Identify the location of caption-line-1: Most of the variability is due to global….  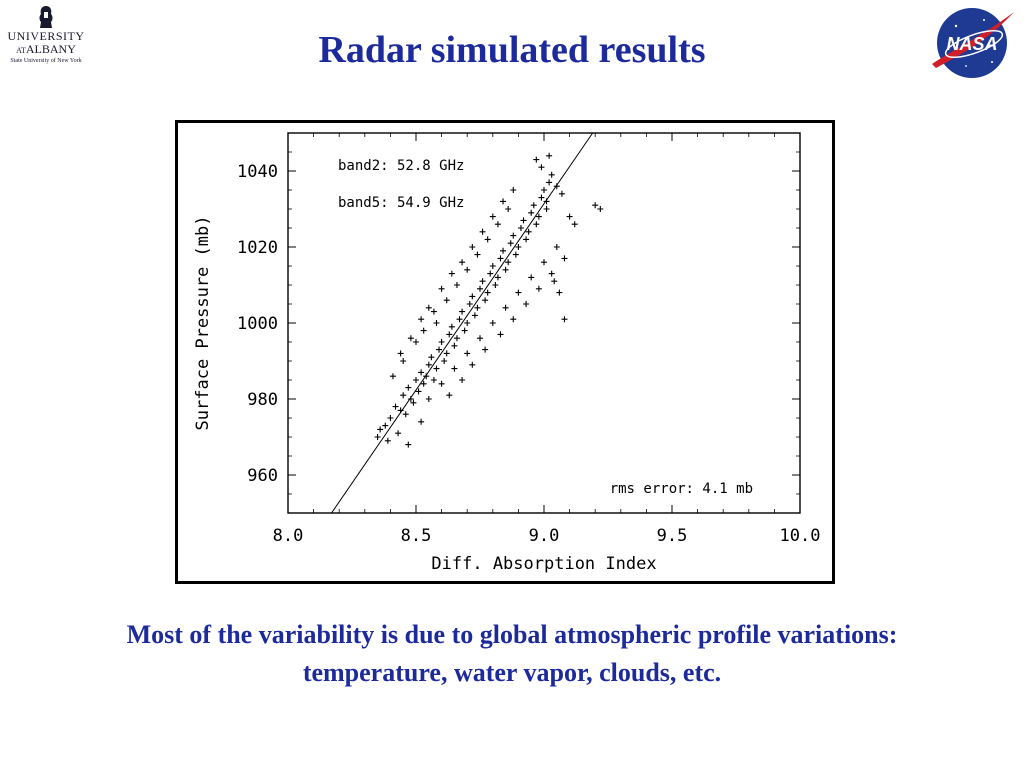
(512, 634).